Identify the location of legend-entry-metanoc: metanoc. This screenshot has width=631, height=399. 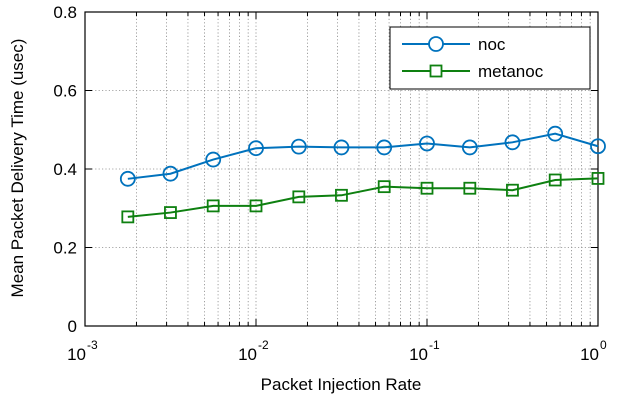
(473, 71).